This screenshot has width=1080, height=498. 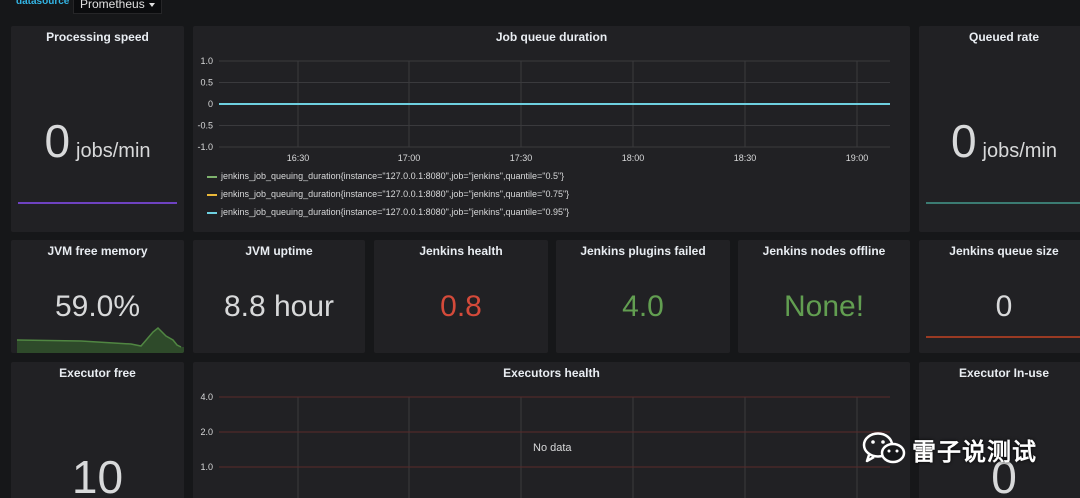 What do you see at coordinates (643, 306) in the screenshot?
I see `stat-value: 4.0` at bounding box center [643, 306].